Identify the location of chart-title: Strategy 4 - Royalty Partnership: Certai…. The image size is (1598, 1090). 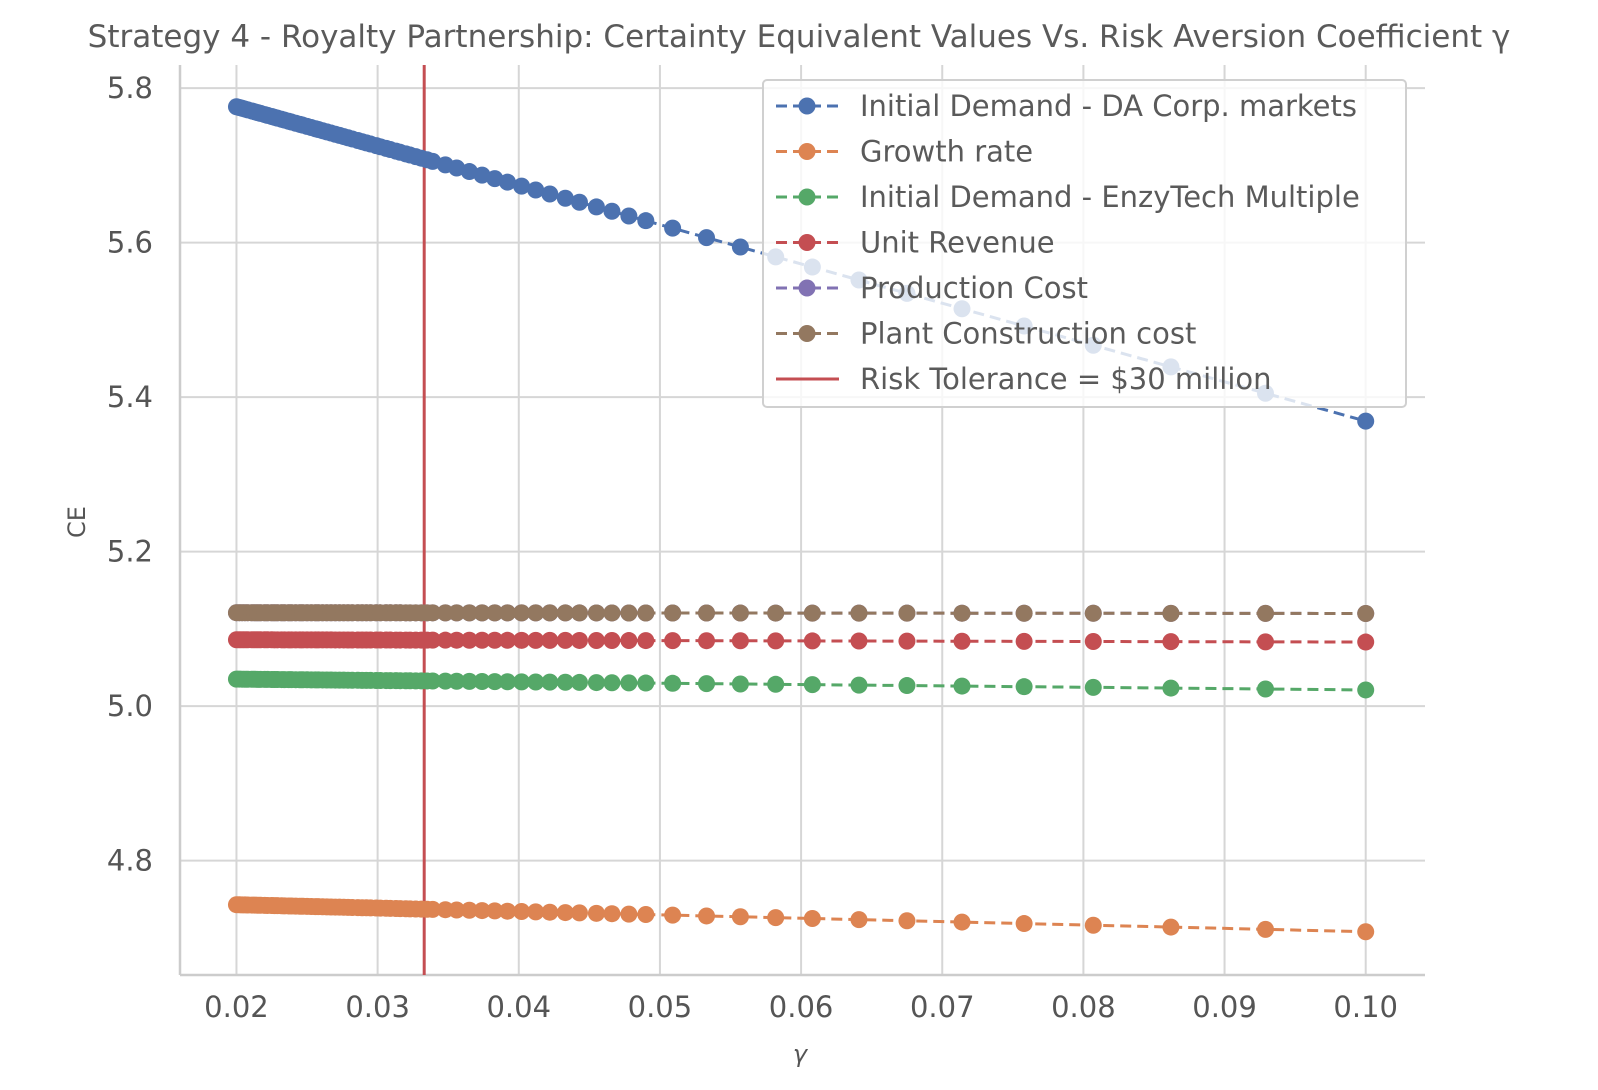
(799, 37).